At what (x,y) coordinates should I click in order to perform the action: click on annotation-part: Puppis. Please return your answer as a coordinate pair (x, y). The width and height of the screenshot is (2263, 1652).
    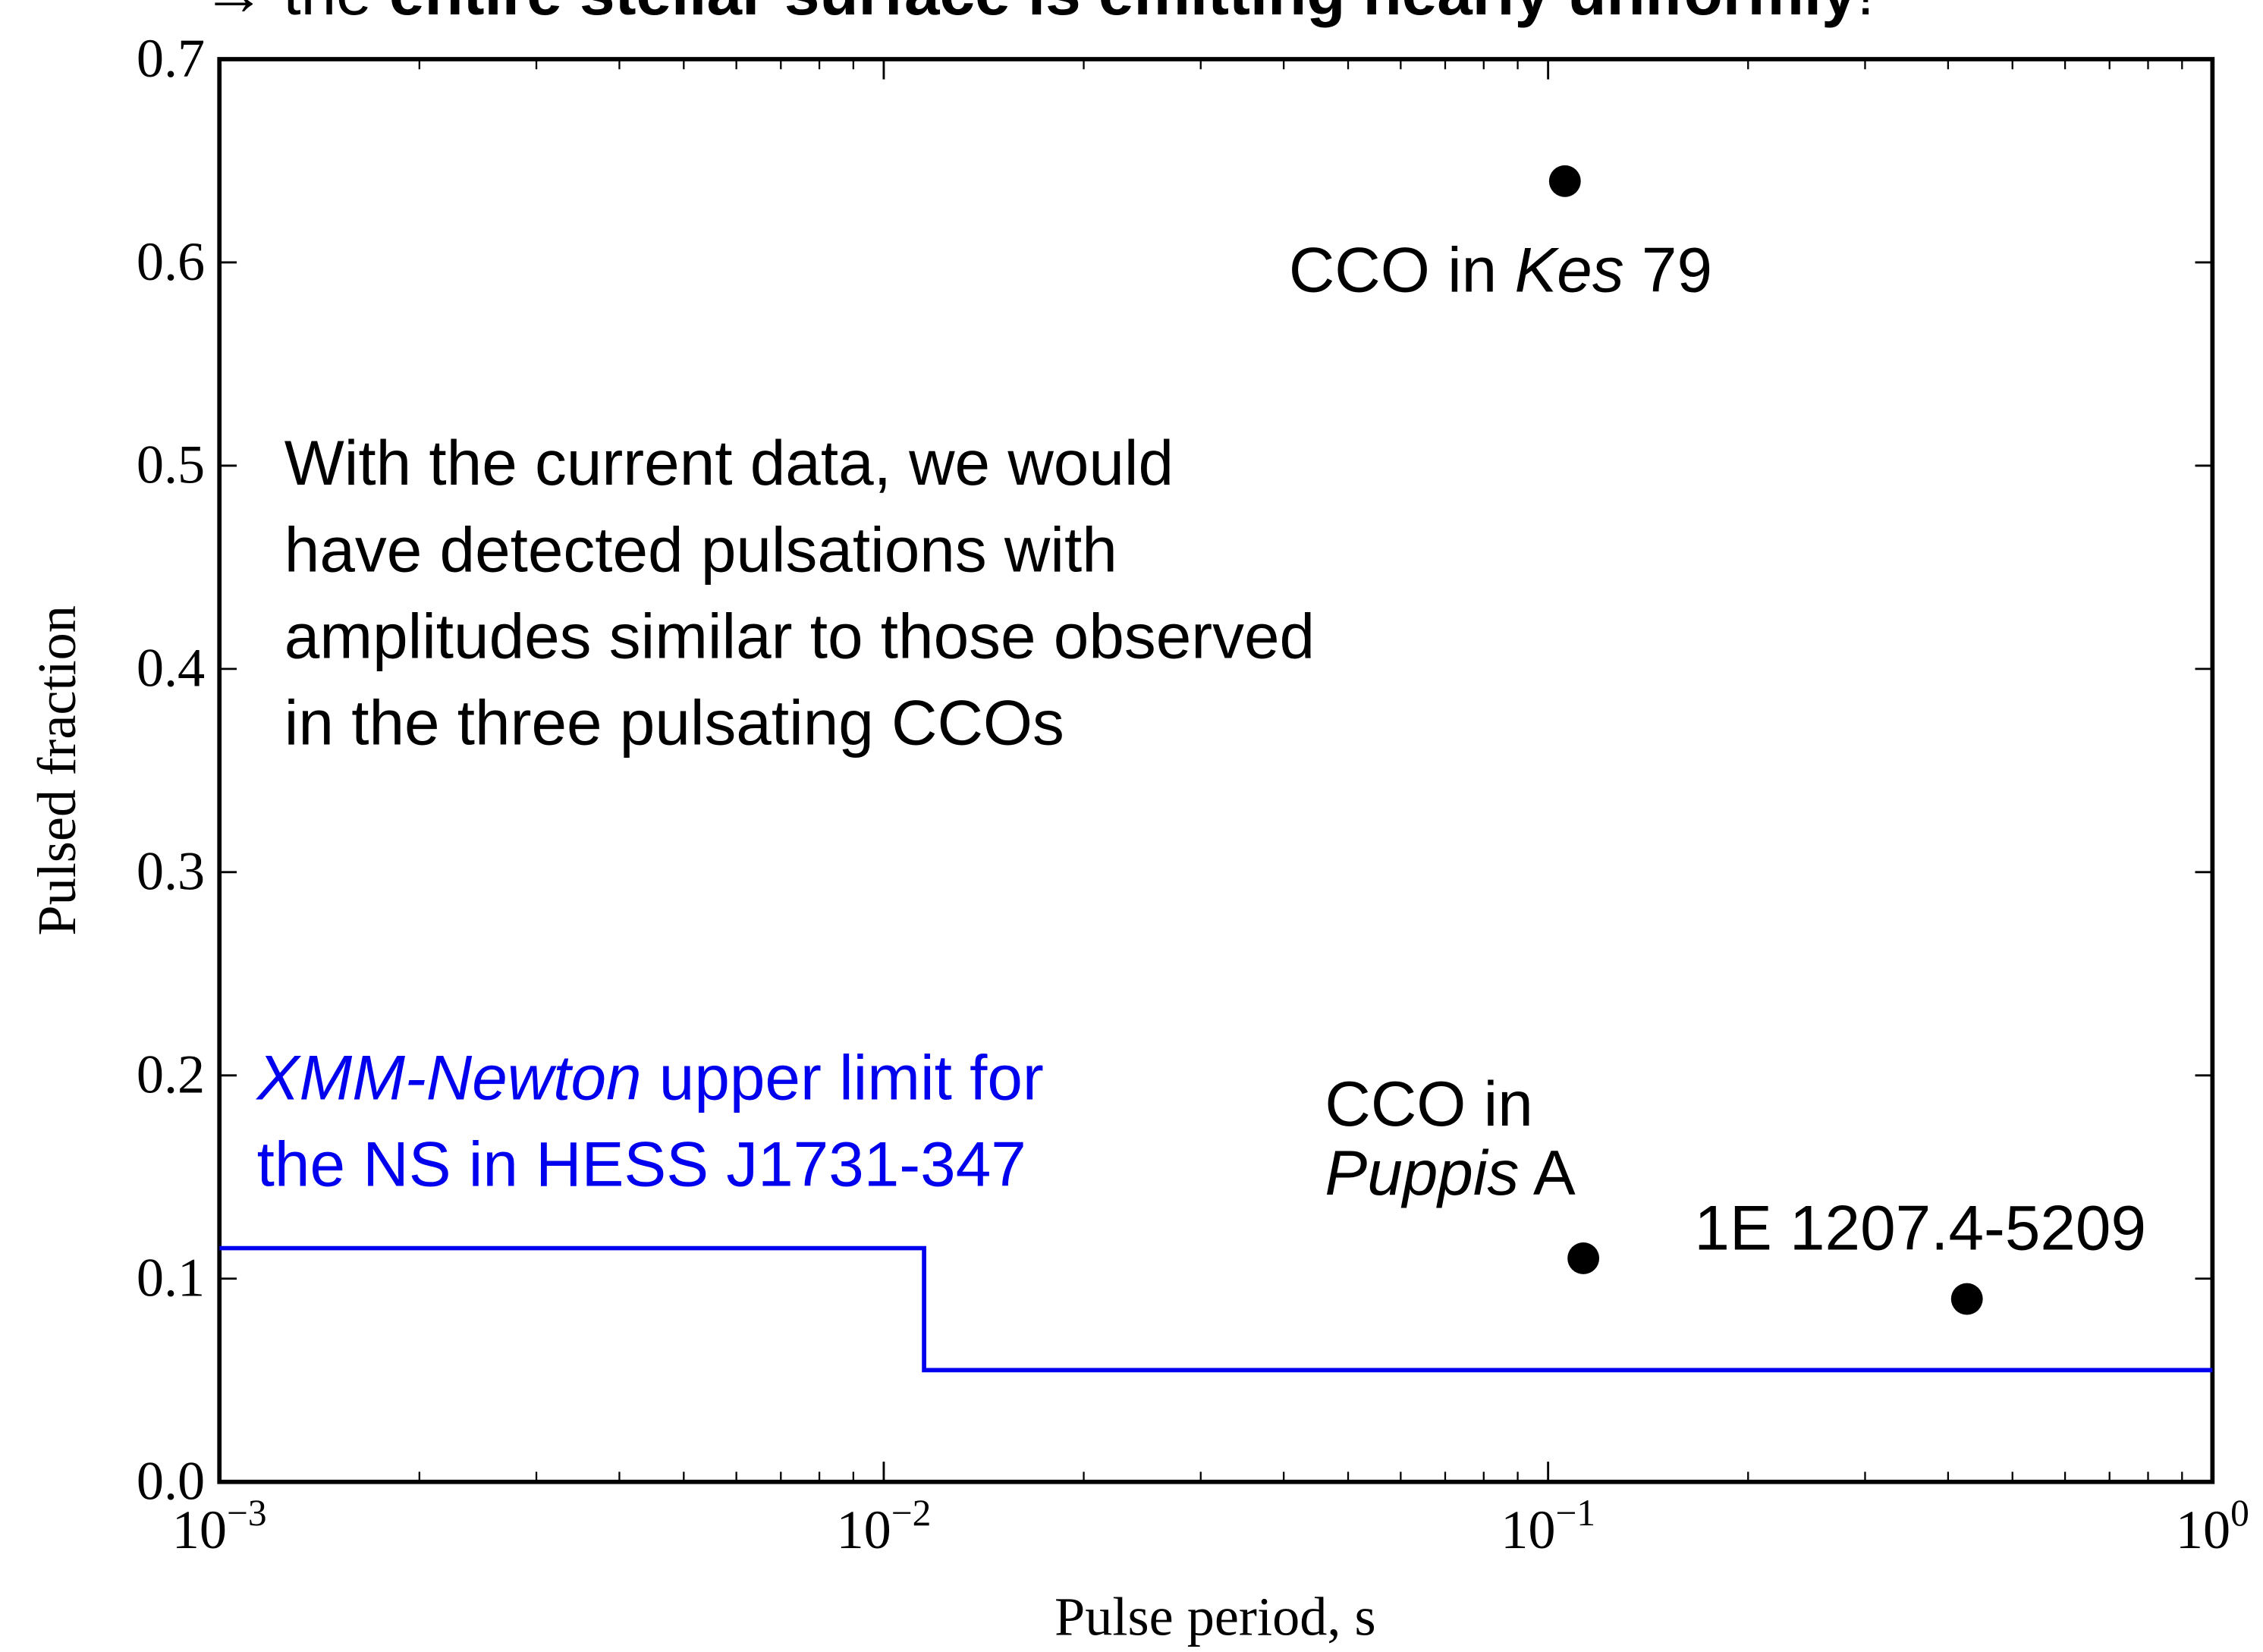
    Looking at the image, I should click on (1422, 1173).